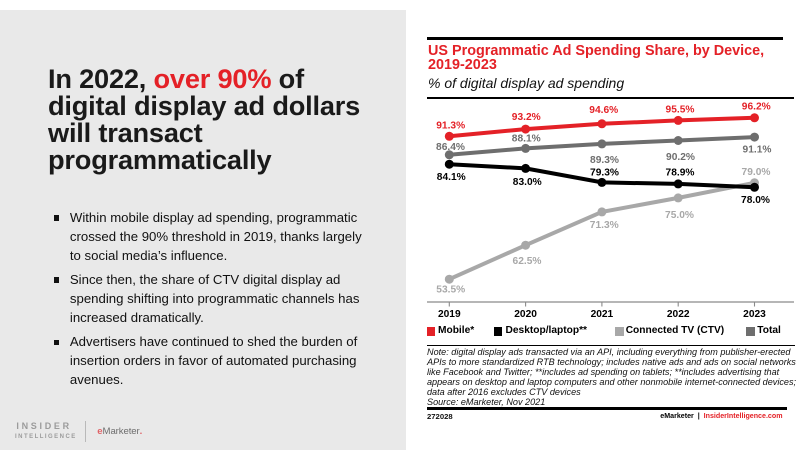 Image resolution: width=800 pixels, height=450 pixels. What do you see at coordinates (757, 150) in the screenshot?
I see `svg-text: 91.1%` at bounding box center [757, 150].